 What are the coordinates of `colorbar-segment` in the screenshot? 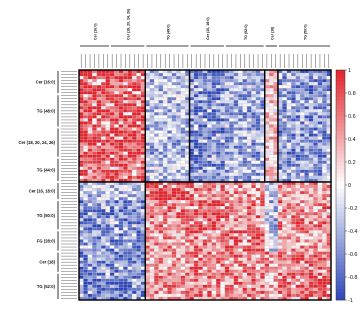 It's located at (340, 240).